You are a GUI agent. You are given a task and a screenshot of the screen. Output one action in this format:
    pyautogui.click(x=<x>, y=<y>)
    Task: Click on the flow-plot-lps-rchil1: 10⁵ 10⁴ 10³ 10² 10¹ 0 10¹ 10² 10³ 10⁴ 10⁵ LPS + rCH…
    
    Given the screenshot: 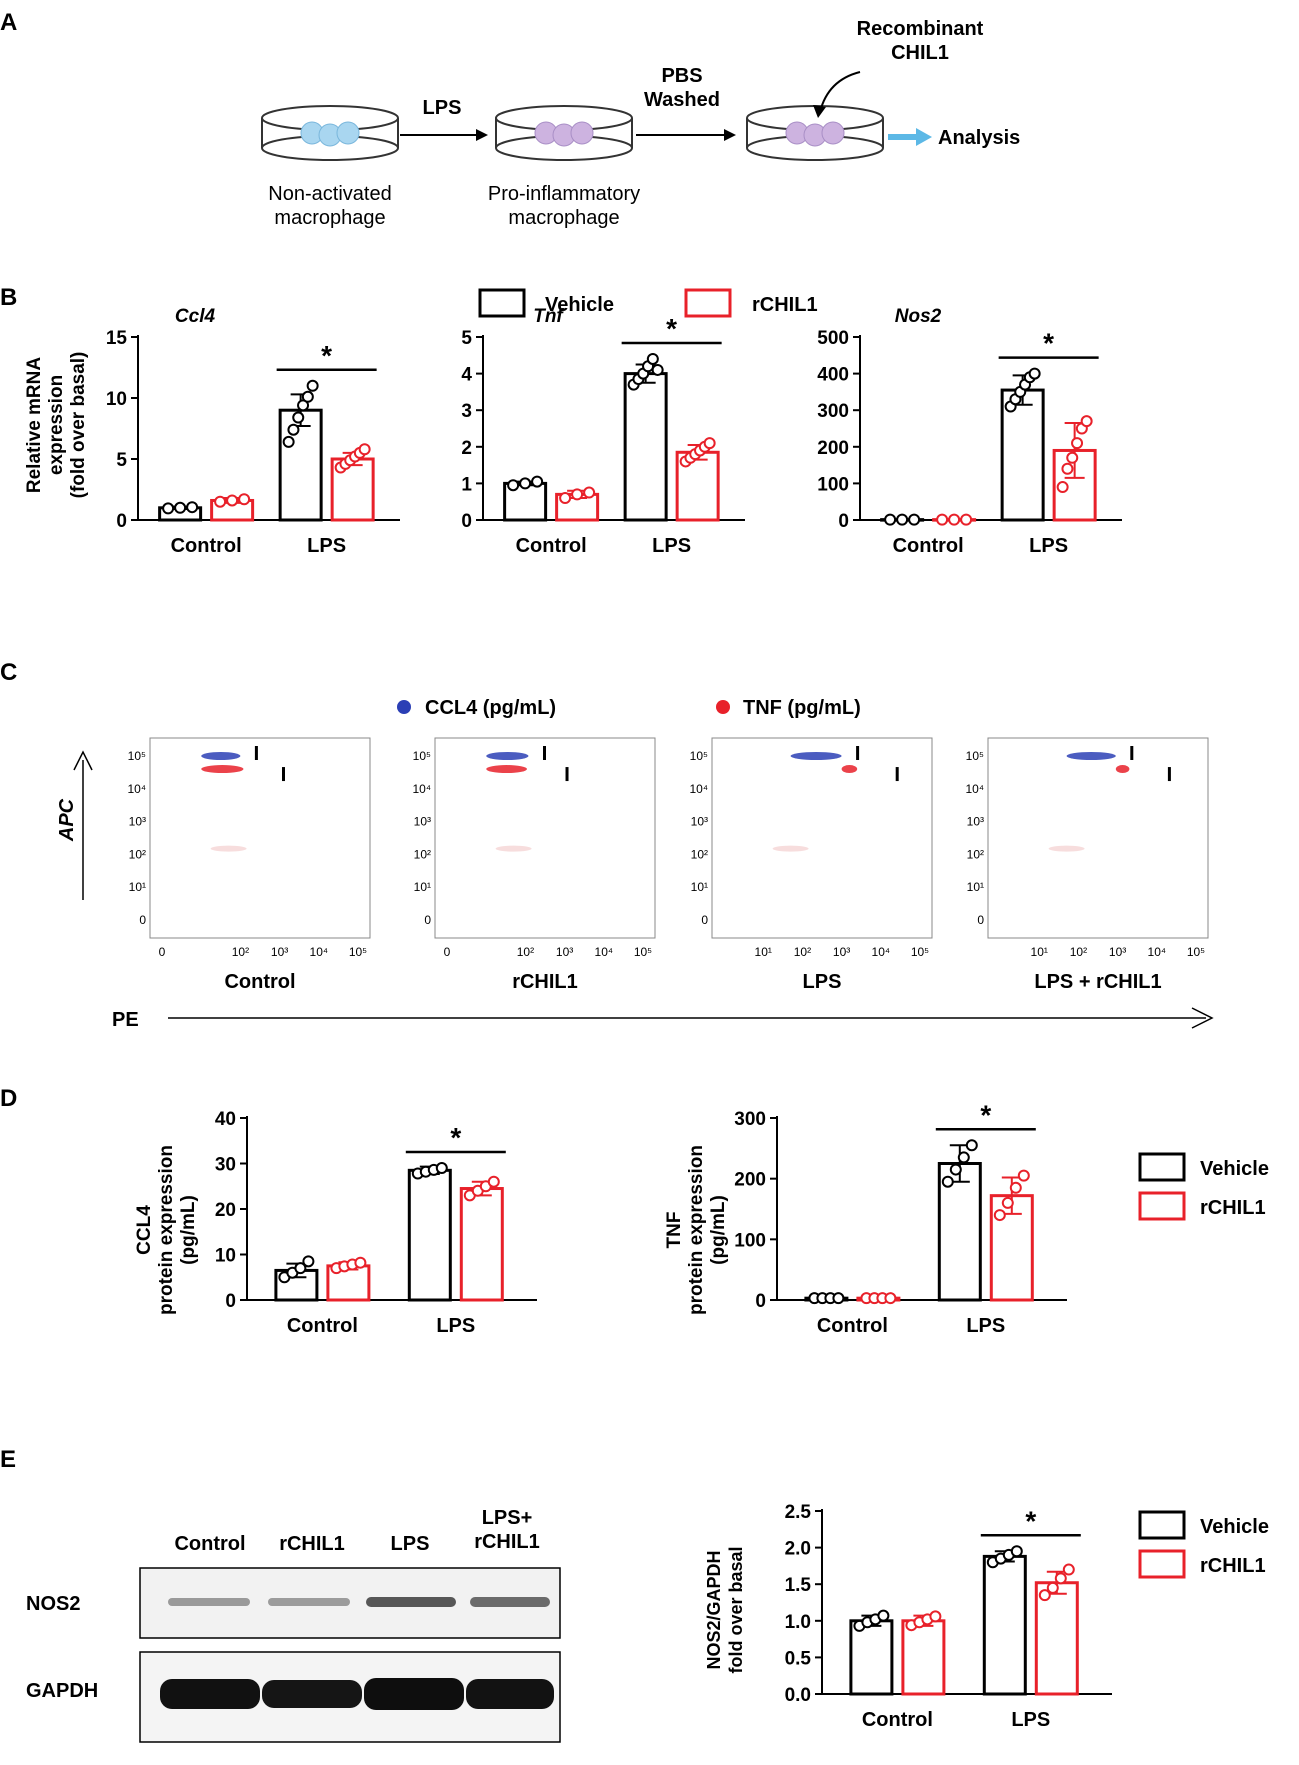 What is the action you would take?
    pyautogui.click(x=1087, y=865)
    